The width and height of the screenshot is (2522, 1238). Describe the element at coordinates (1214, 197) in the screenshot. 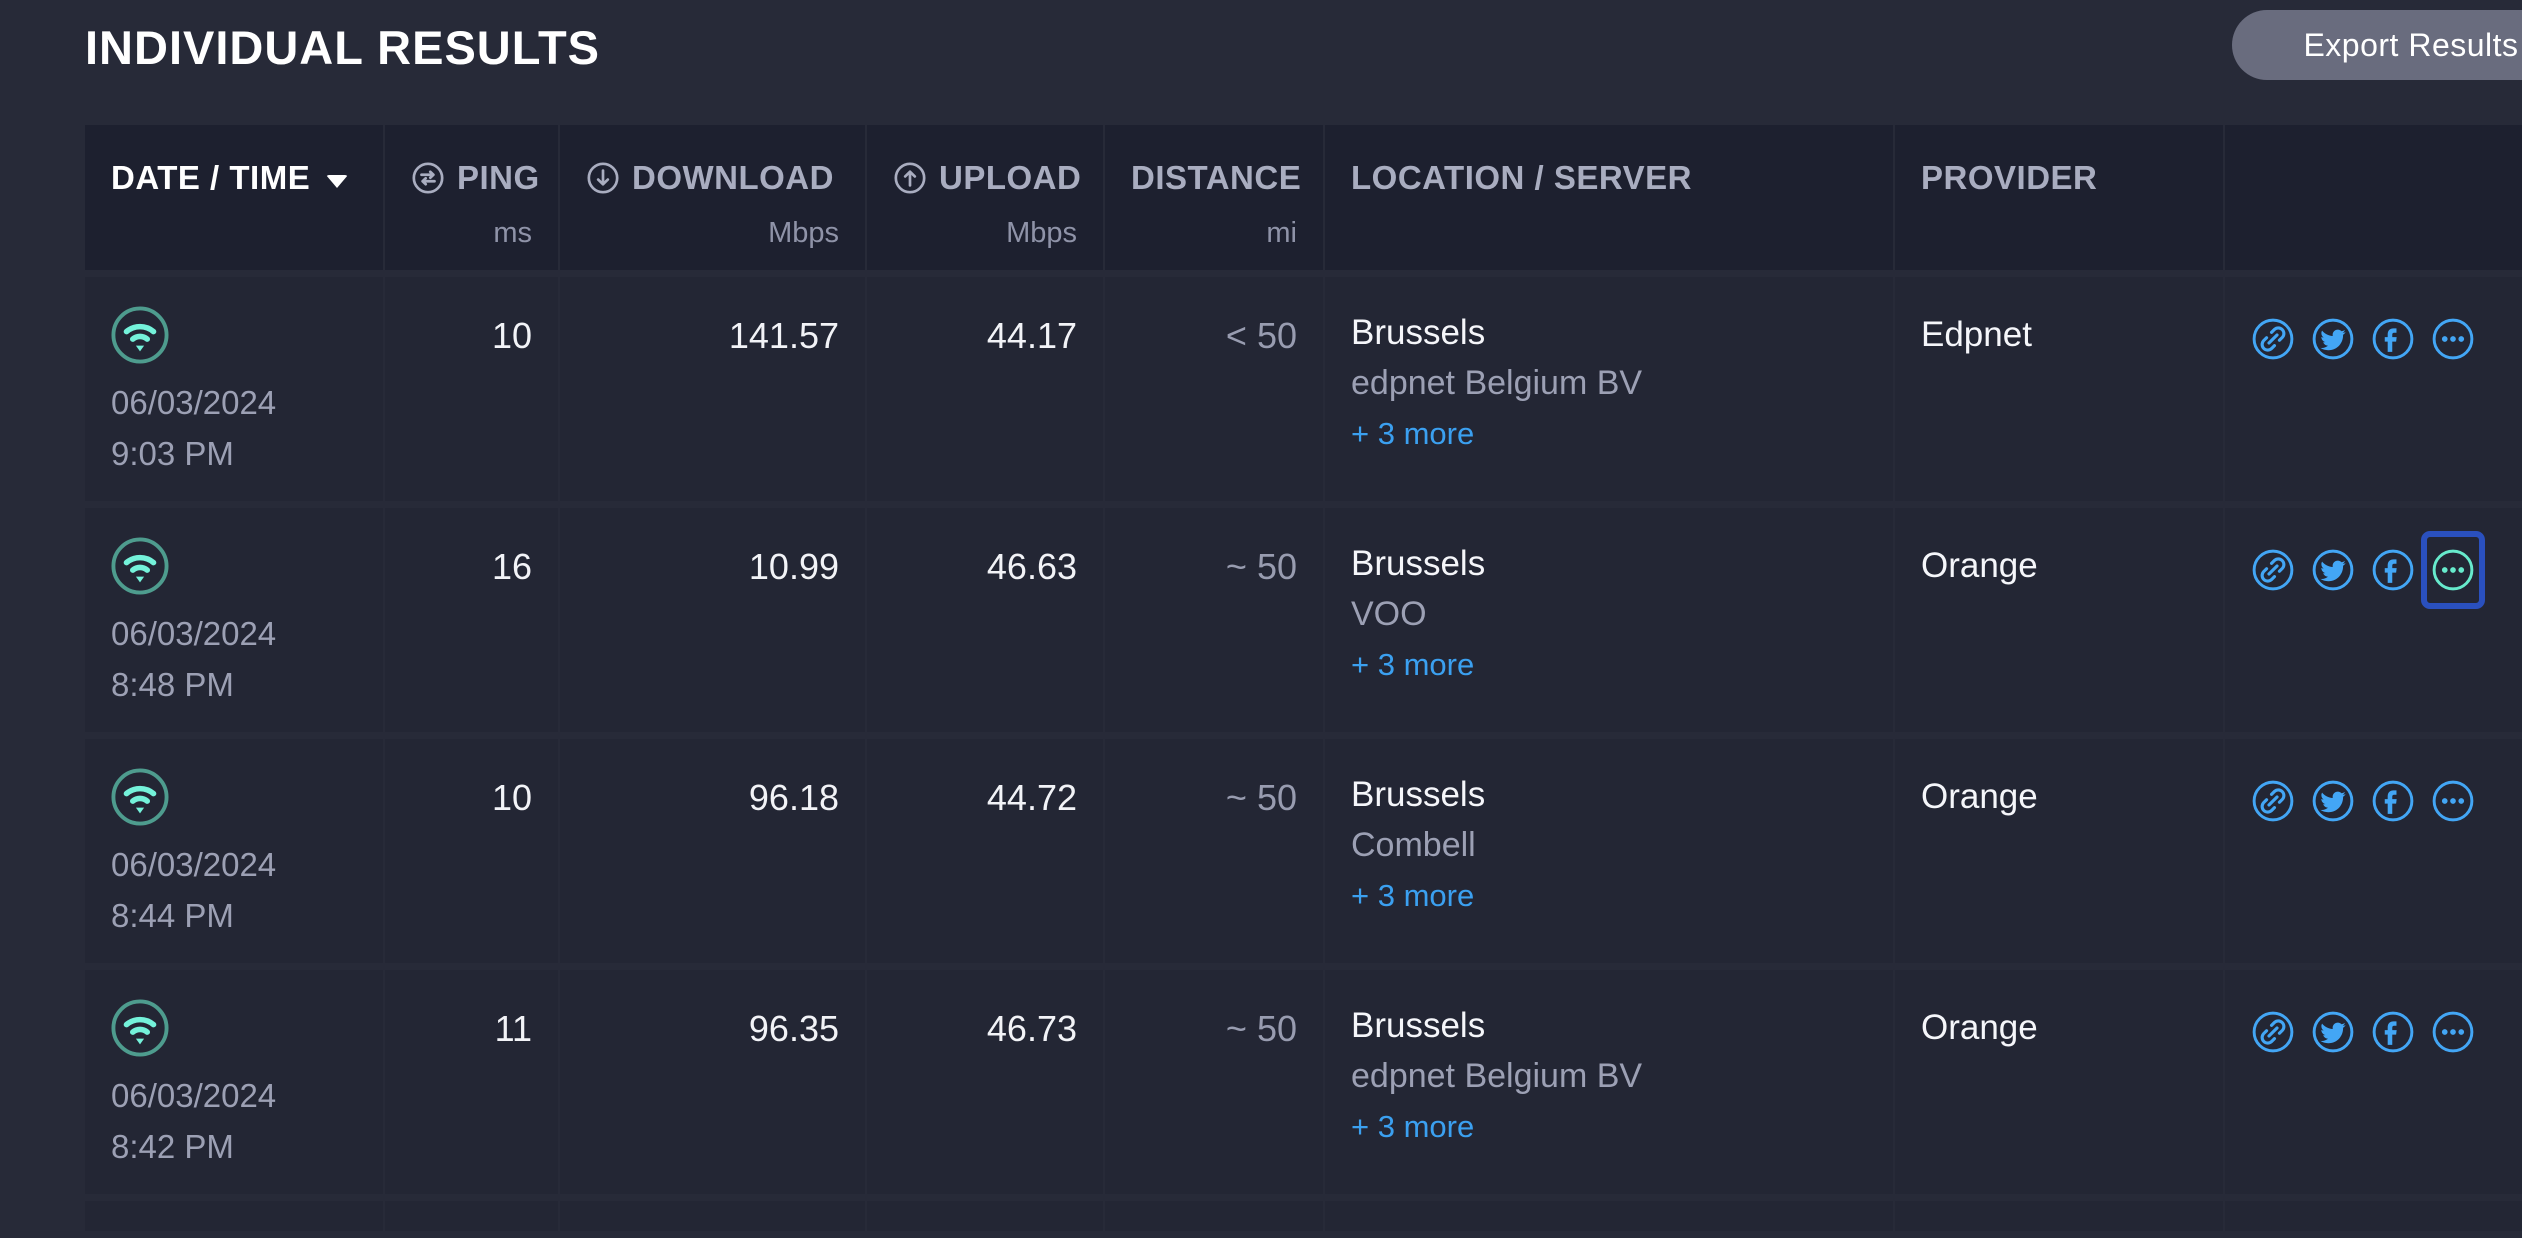

I see `column-header-distance: DISTANCE mi` at that location.